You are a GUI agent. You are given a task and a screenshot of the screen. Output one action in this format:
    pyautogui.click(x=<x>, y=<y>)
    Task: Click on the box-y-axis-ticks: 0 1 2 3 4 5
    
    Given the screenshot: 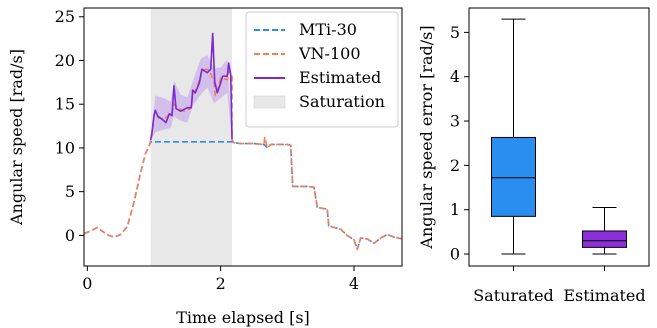 What is the action you would take?
    pyautogui.click(x=459, y=143)
    